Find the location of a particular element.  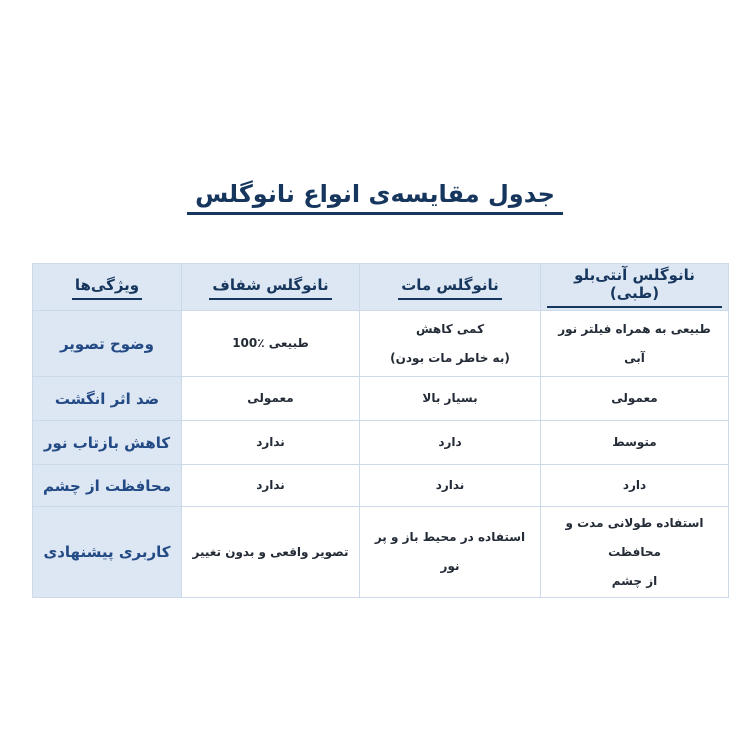

value-cell-antiblue: متوسط is located at coordinates (634, 442).